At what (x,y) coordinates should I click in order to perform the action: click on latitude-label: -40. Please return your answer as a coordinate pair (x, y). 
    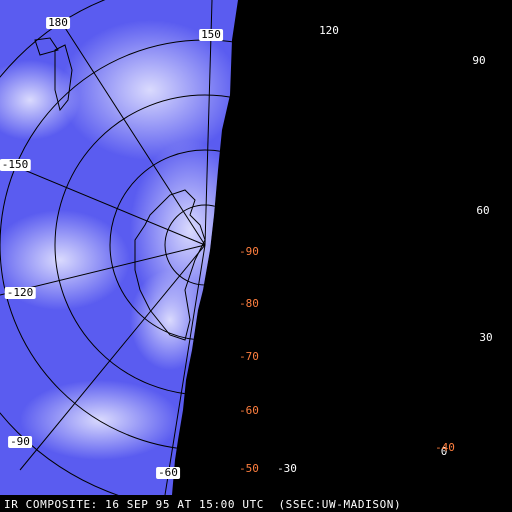
    Looking at the image, I should click on (445, 447).